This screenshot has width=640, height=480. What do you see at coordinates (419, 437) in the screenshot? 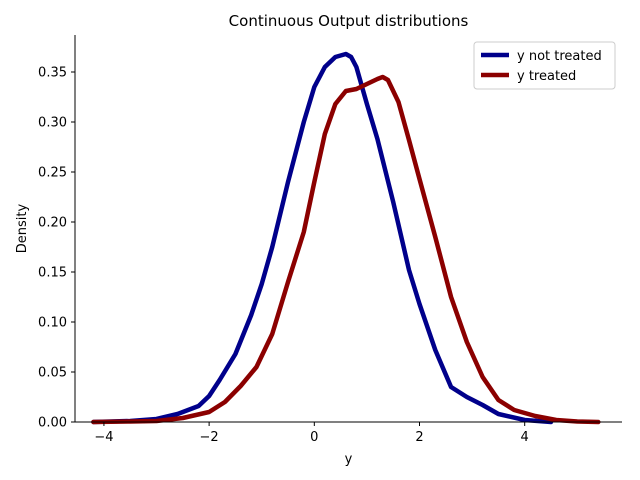
I see `x-tick-label: 2` at bounding box center [419, 437].